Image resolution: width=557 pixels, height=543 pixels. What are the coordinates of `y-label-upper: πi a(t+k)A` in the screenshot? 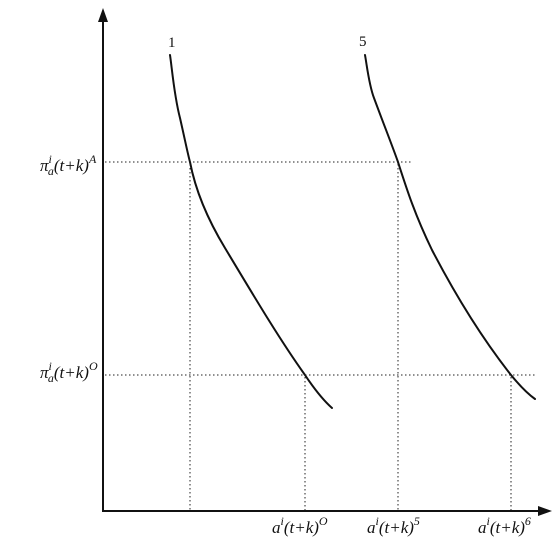 It's located at (68, 165).